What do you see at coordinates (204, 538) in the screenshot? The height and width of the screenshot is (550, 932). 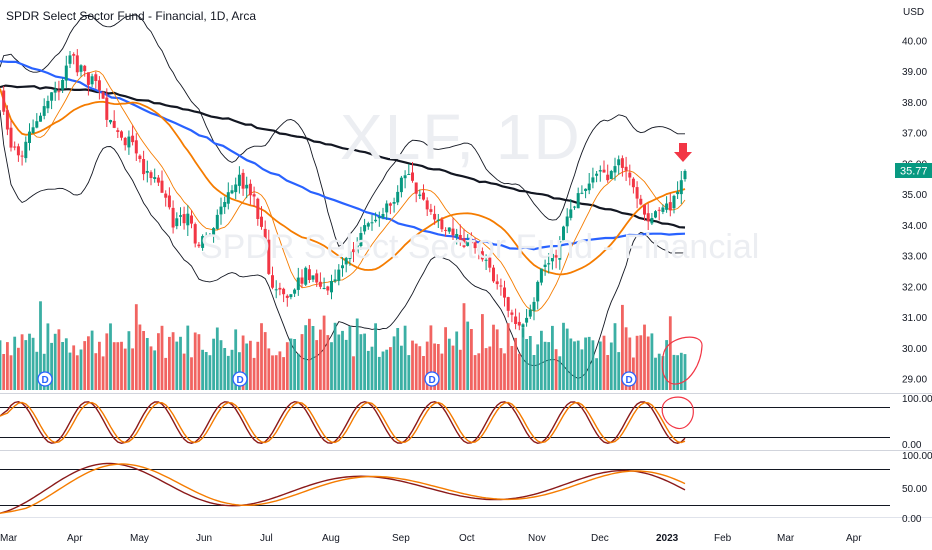 I see `time-tick-label: Jun` at bounding box center [204, 538].